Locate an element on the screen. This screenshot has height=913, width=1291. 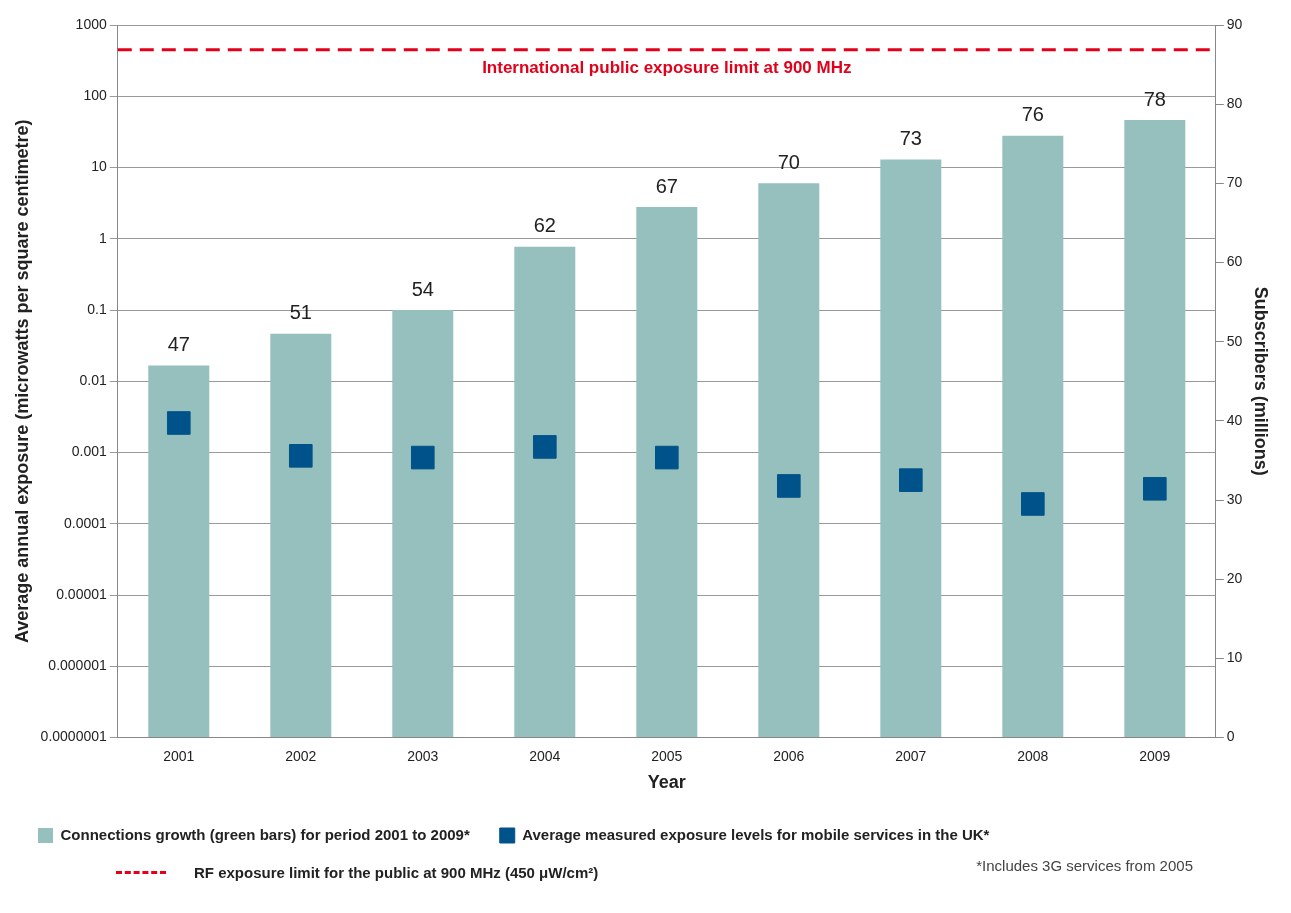
y2-tick-label: 60 is located at coordinates (1234, 261).